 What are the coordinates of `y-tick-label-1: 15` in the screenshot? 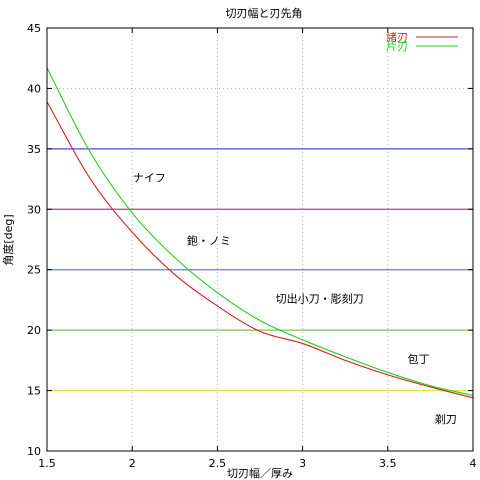 It's located at (34, 391).